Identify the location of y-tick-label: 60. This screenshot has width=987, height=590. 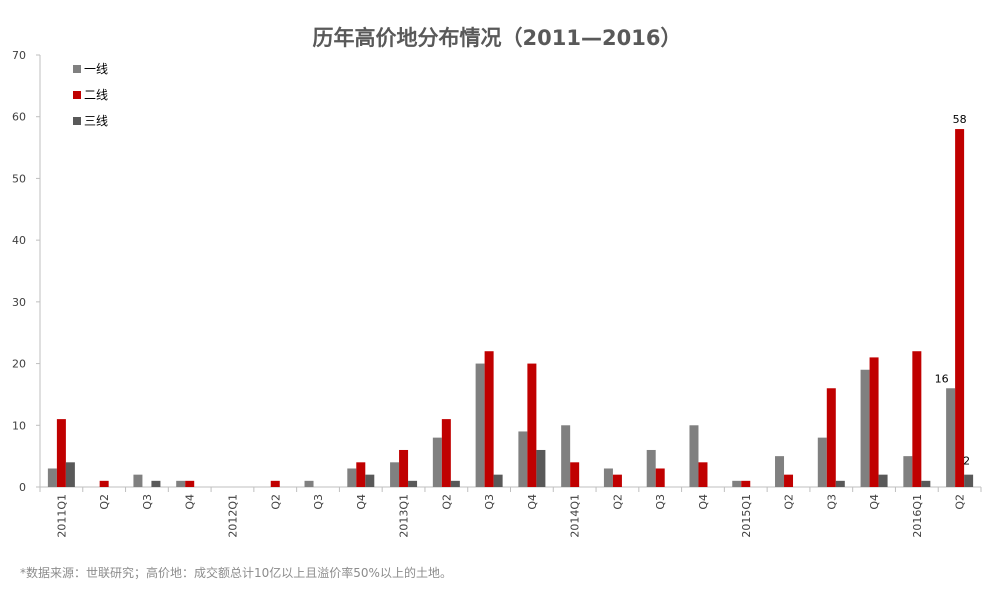
(19, 117).